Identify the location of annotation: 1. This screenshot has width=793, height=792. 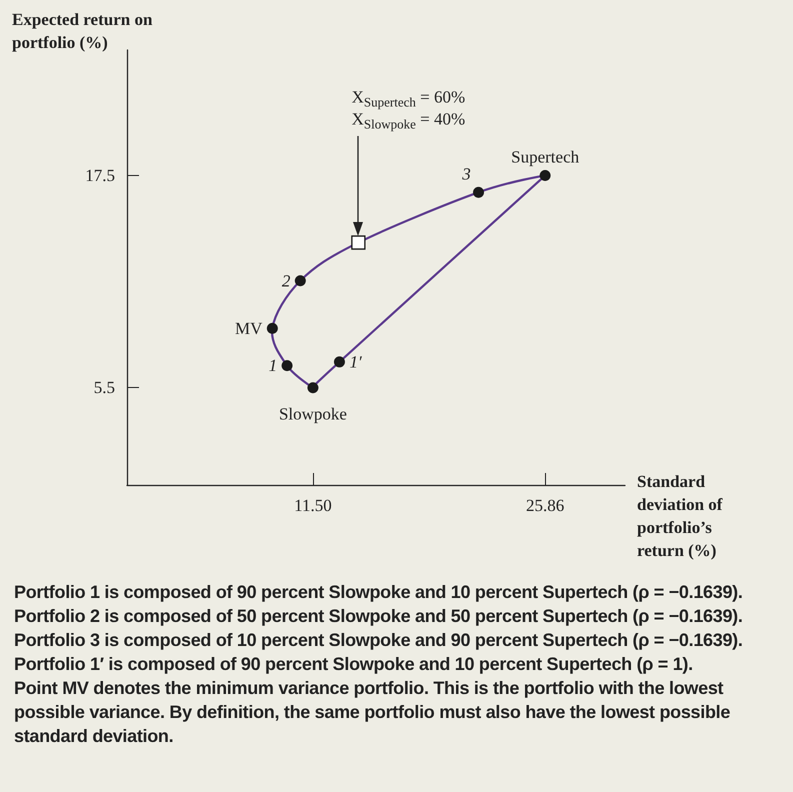
(273, 366).